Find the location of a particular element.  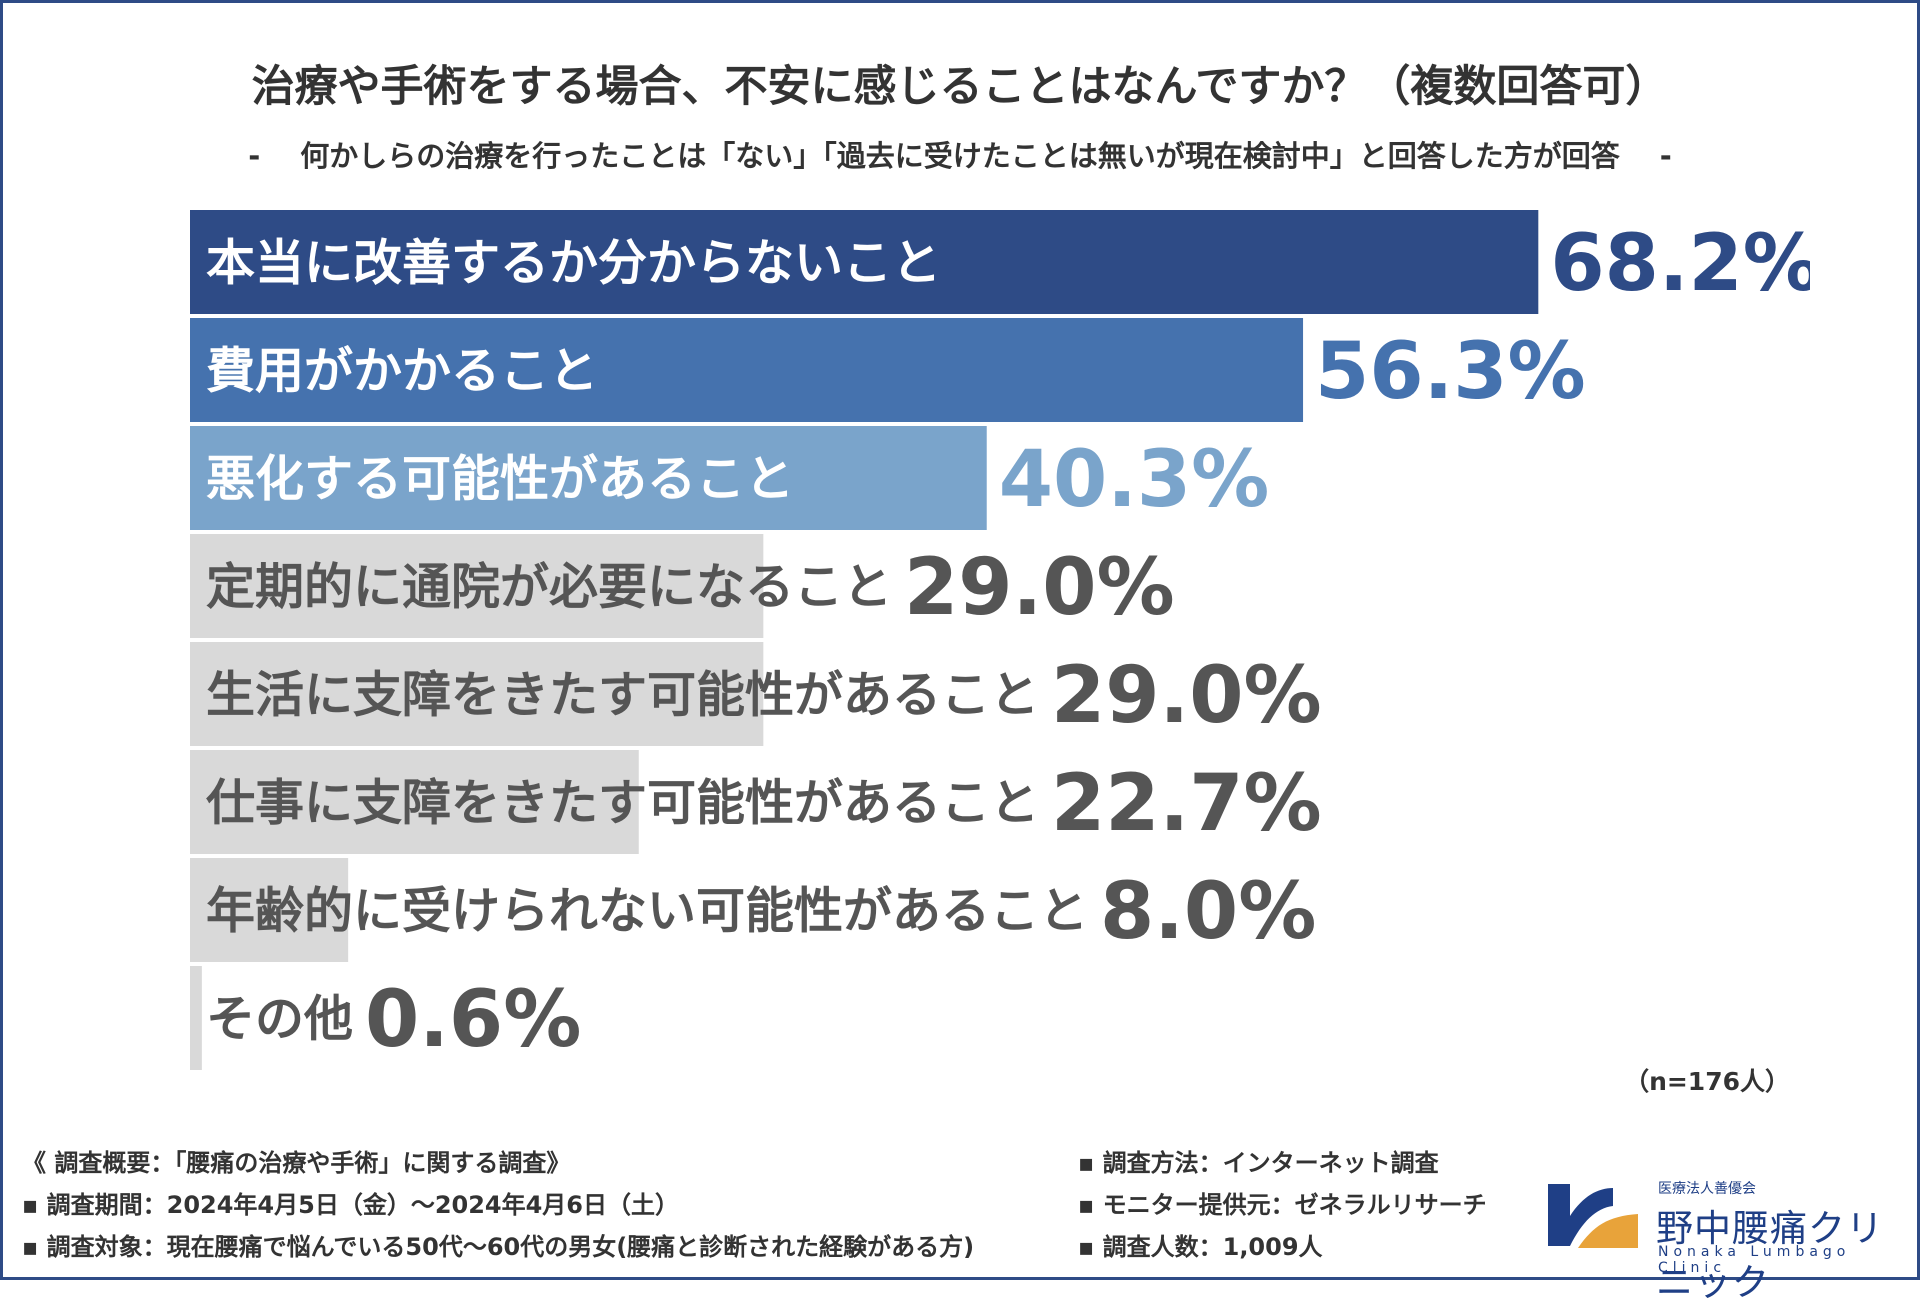

bar-label-6: 仕事に支障をきたす可能性があること is located at coordinates (622, 803).